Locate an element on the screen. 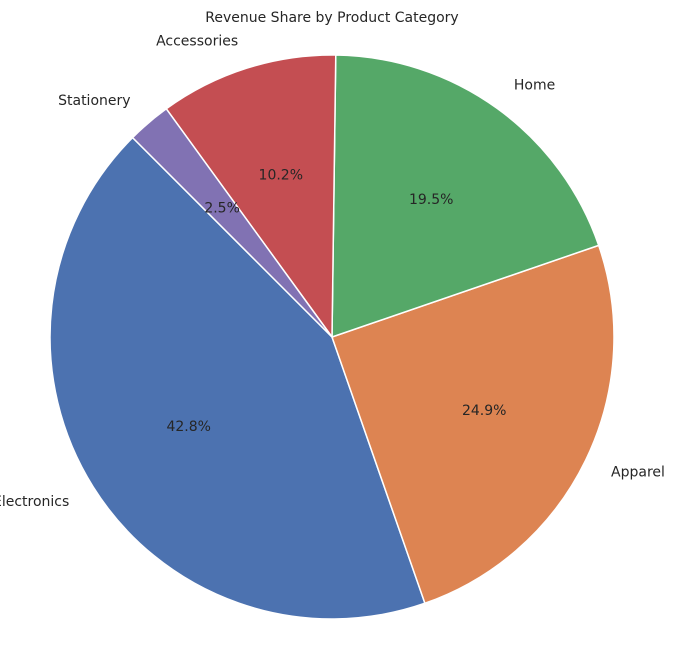 Image resolution: width=684 pixels, height=656 pixels. pct-label-electronics: 42.8% is located at coordinates (188, 427).